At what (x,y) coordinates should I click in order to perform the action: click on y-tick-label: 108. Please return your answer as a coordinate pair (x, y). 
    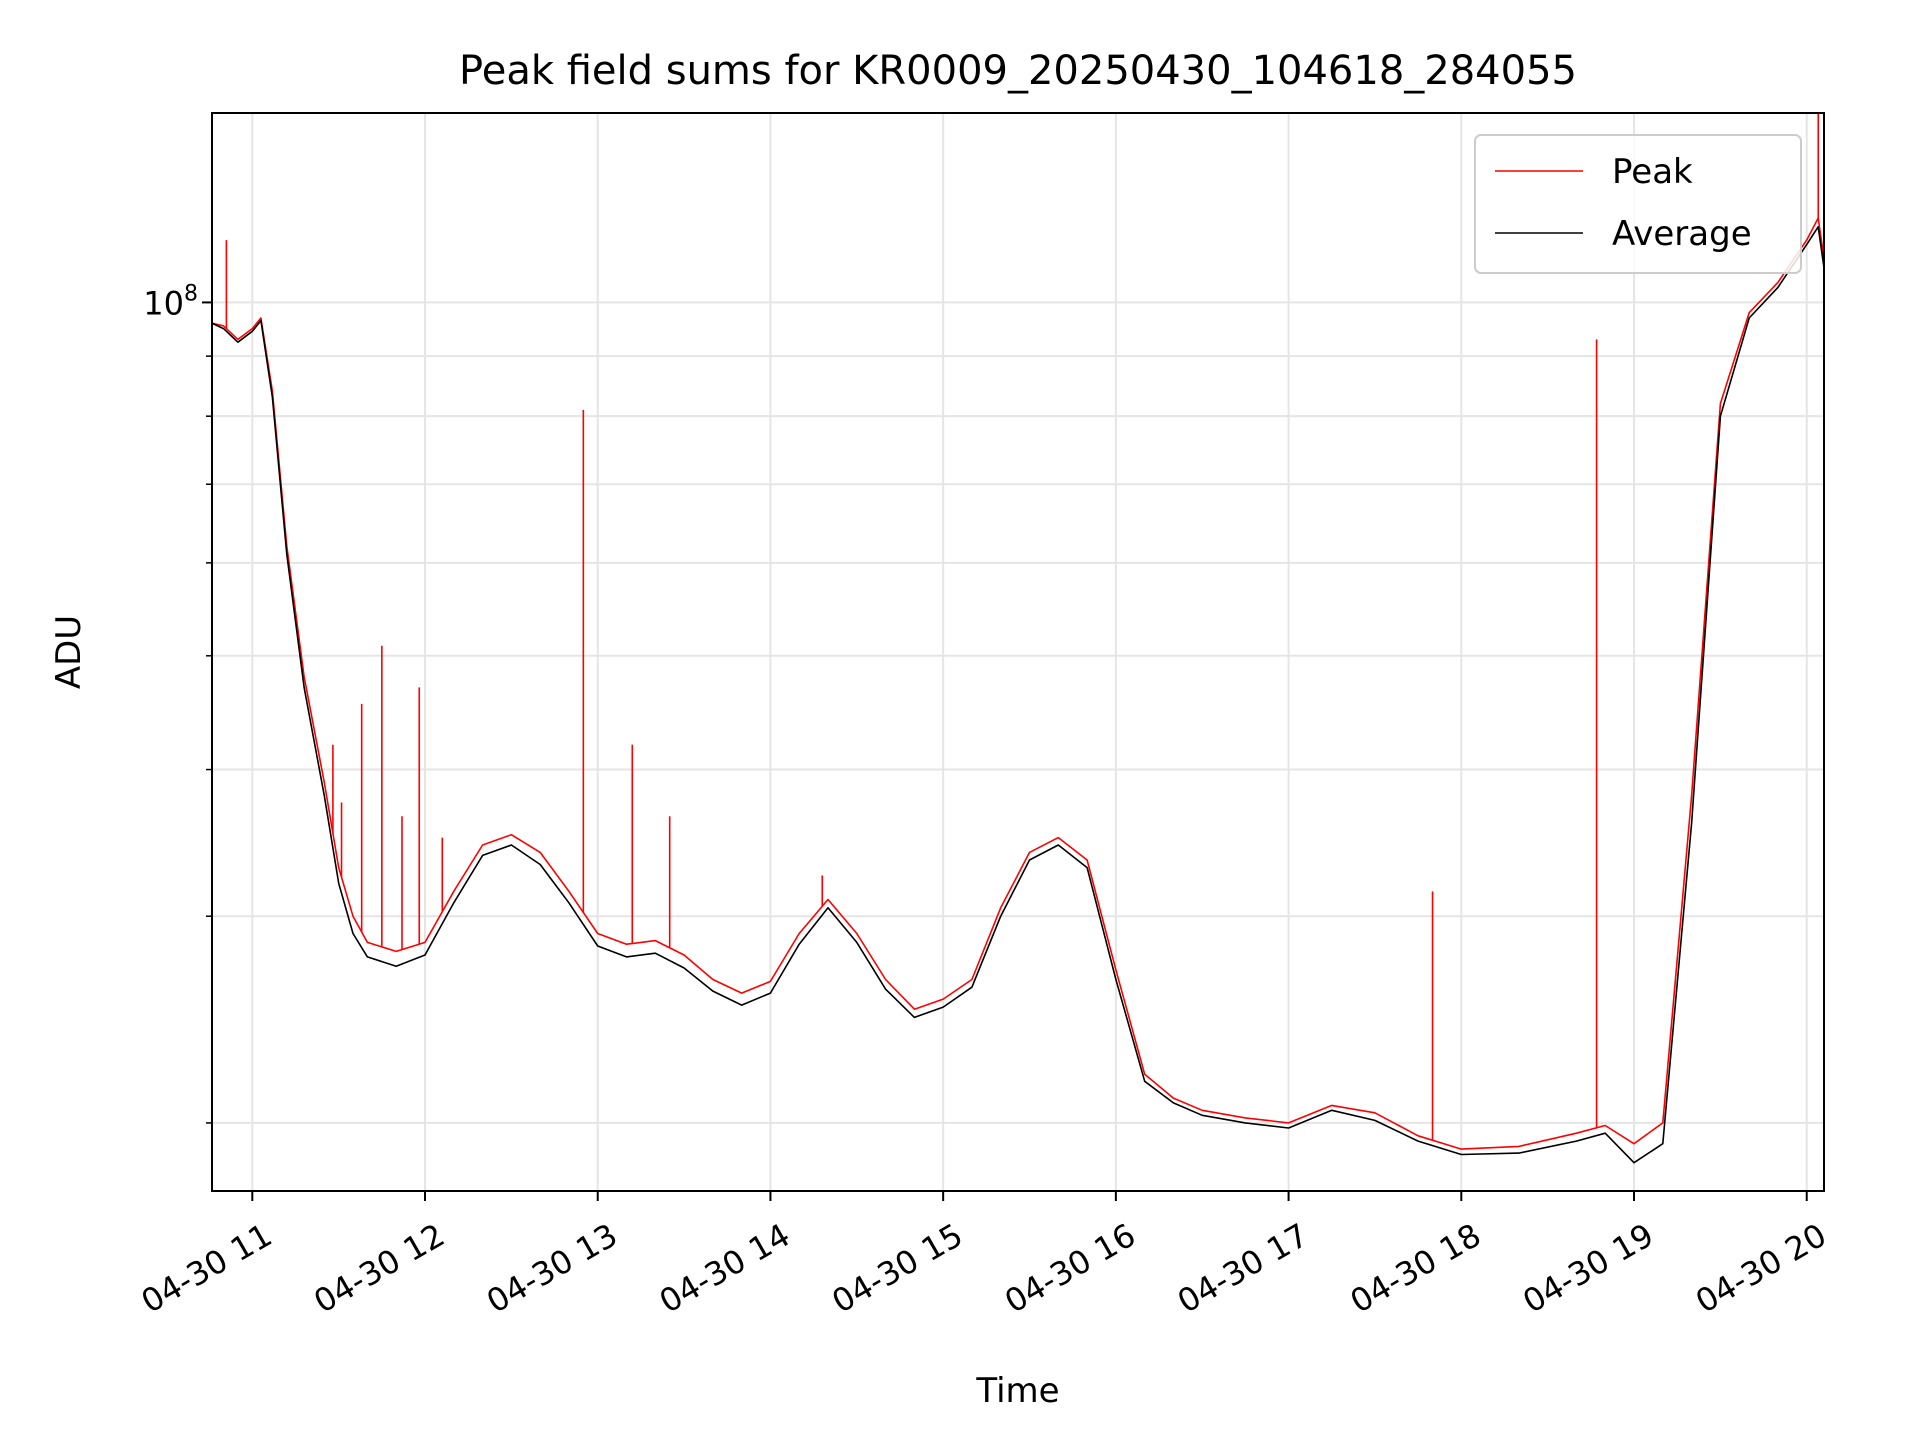
    Looking at the image, I should click on (170, 301).